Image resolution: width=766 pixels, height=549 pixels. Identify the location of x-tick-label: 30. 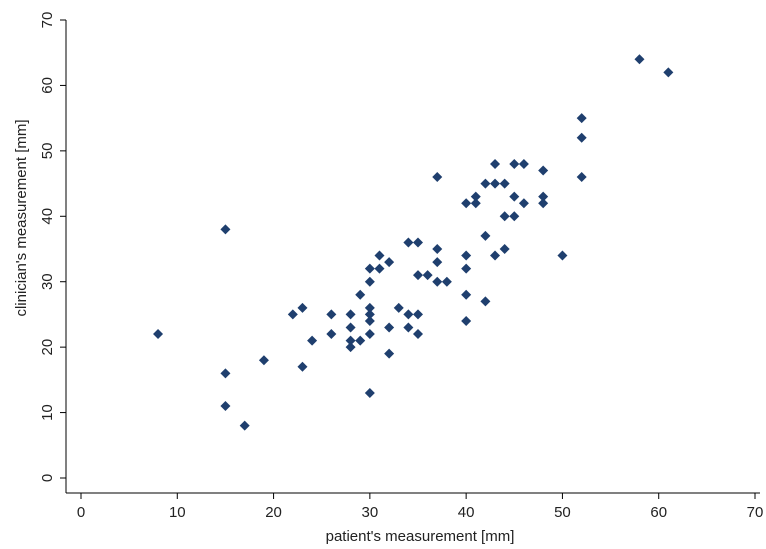
(370, 512).